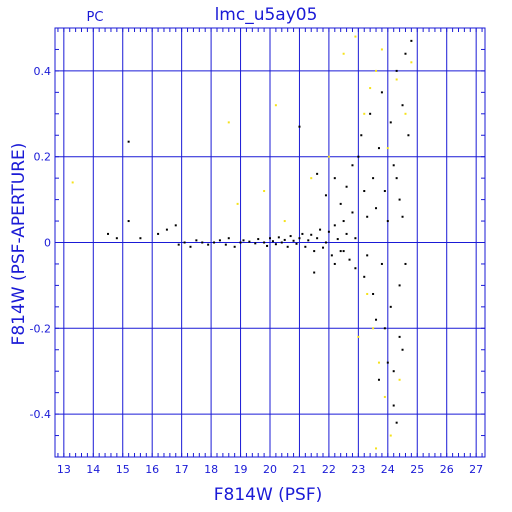 The height and width of the screenshot is (512, 512). I want to click on x-tick-label: 21, so click(299, 469).